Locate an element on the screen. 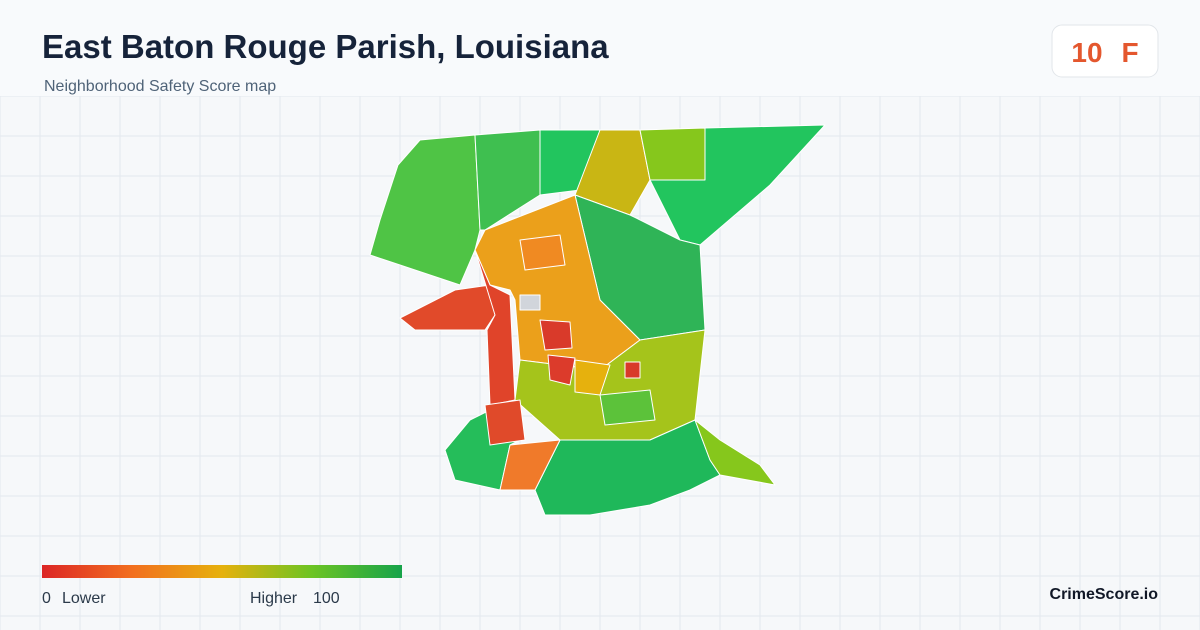 This screenshot has height=630, width=1200. subtitle: Neighborhood Safety Score map is located at coordinates (160, 86).